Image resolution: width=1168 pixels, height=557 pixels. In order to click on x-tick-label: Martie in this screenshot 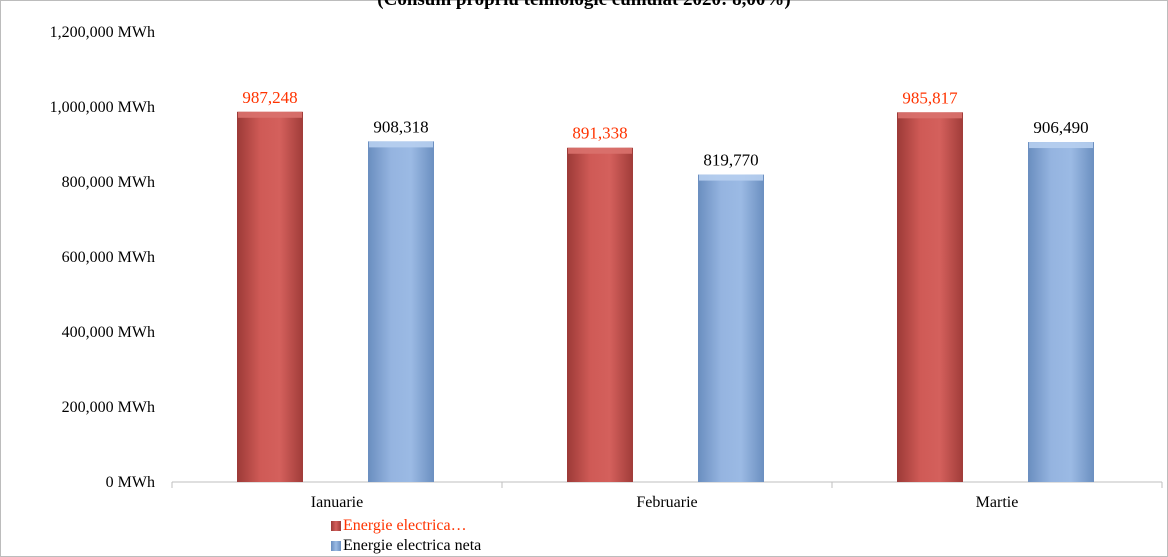, I will do `click(997, 502)`.